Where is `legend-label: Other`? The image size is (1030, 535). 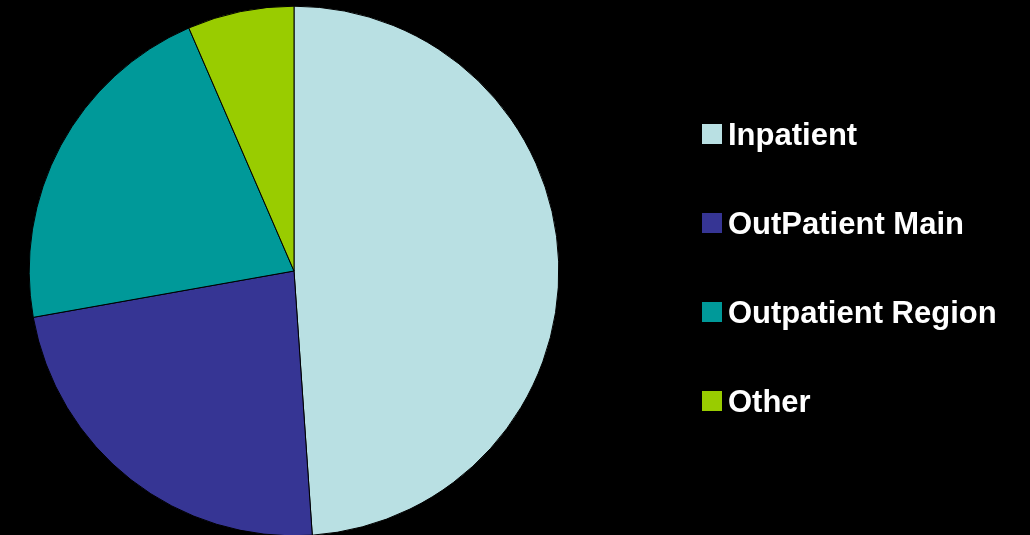
legend-label: Other is located at coordinates (769, 401).